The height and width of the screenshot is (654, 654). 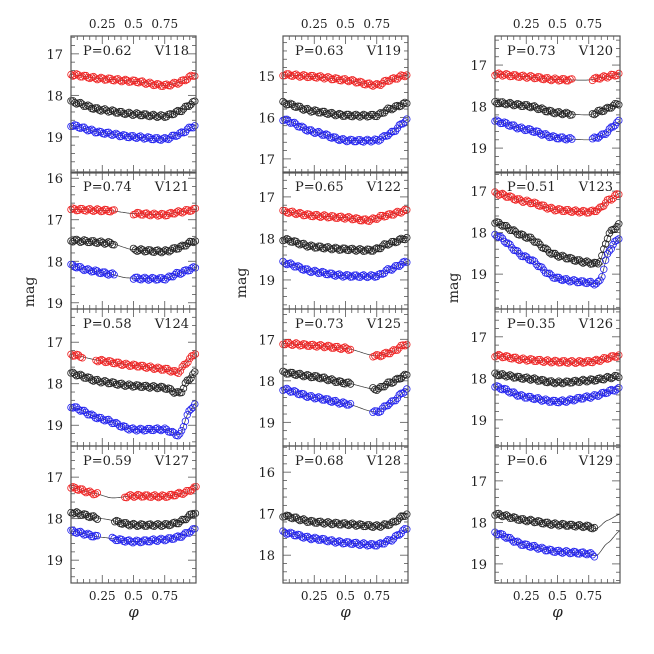 What do you see at coordinates (531, 187) in the screenshot?
I see `period-label: P=0.51` at bounding box center [531, 187].